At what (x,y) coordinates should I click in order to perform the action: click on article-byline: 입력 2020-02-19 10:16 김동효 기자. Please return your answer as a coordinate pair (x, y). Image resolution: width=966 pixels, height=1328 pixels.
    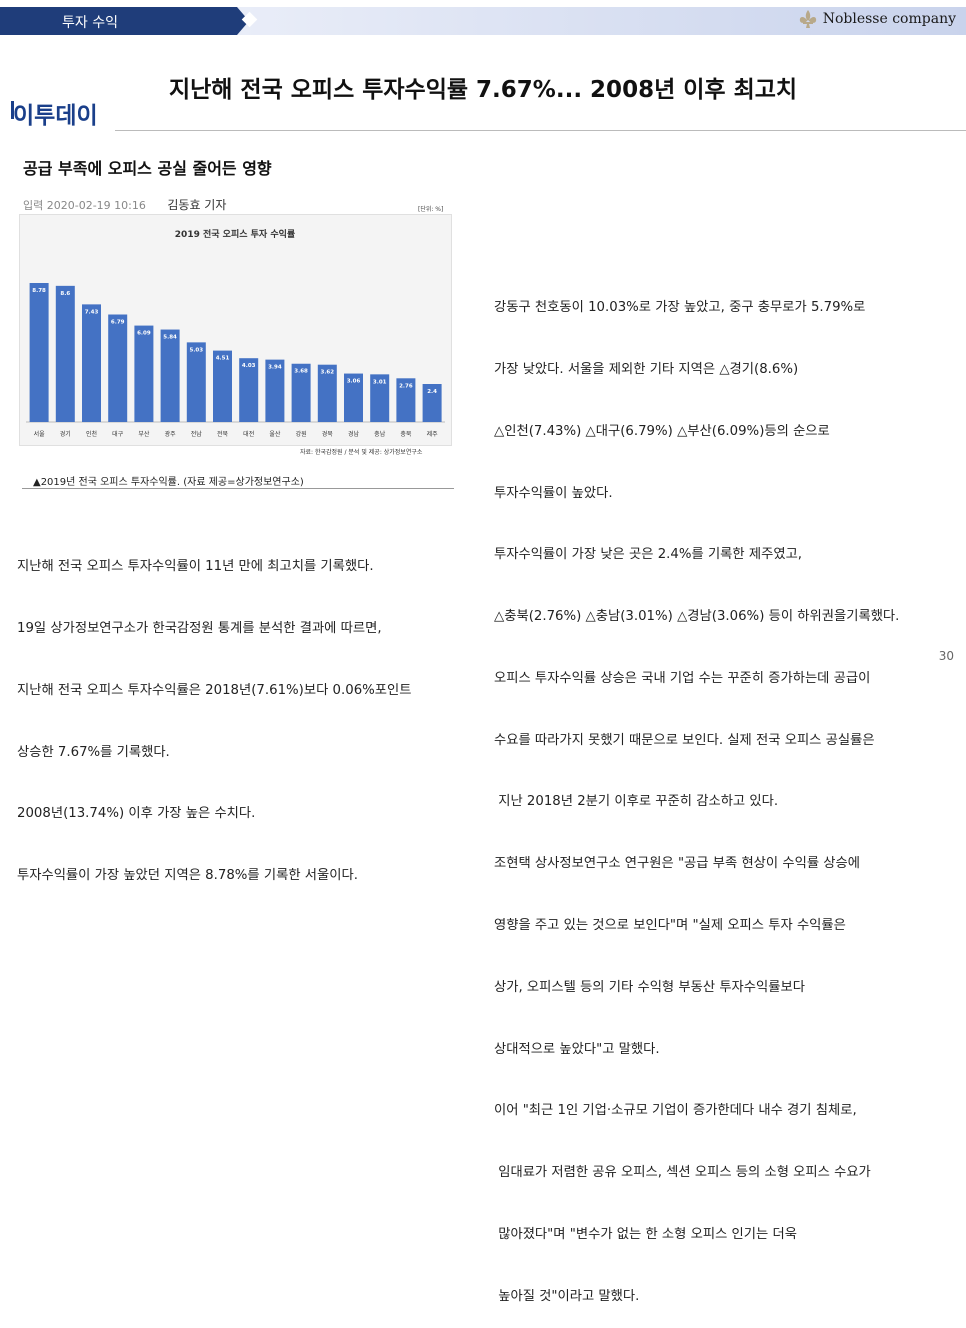
    Looking at the image, I should click on (124, 204).